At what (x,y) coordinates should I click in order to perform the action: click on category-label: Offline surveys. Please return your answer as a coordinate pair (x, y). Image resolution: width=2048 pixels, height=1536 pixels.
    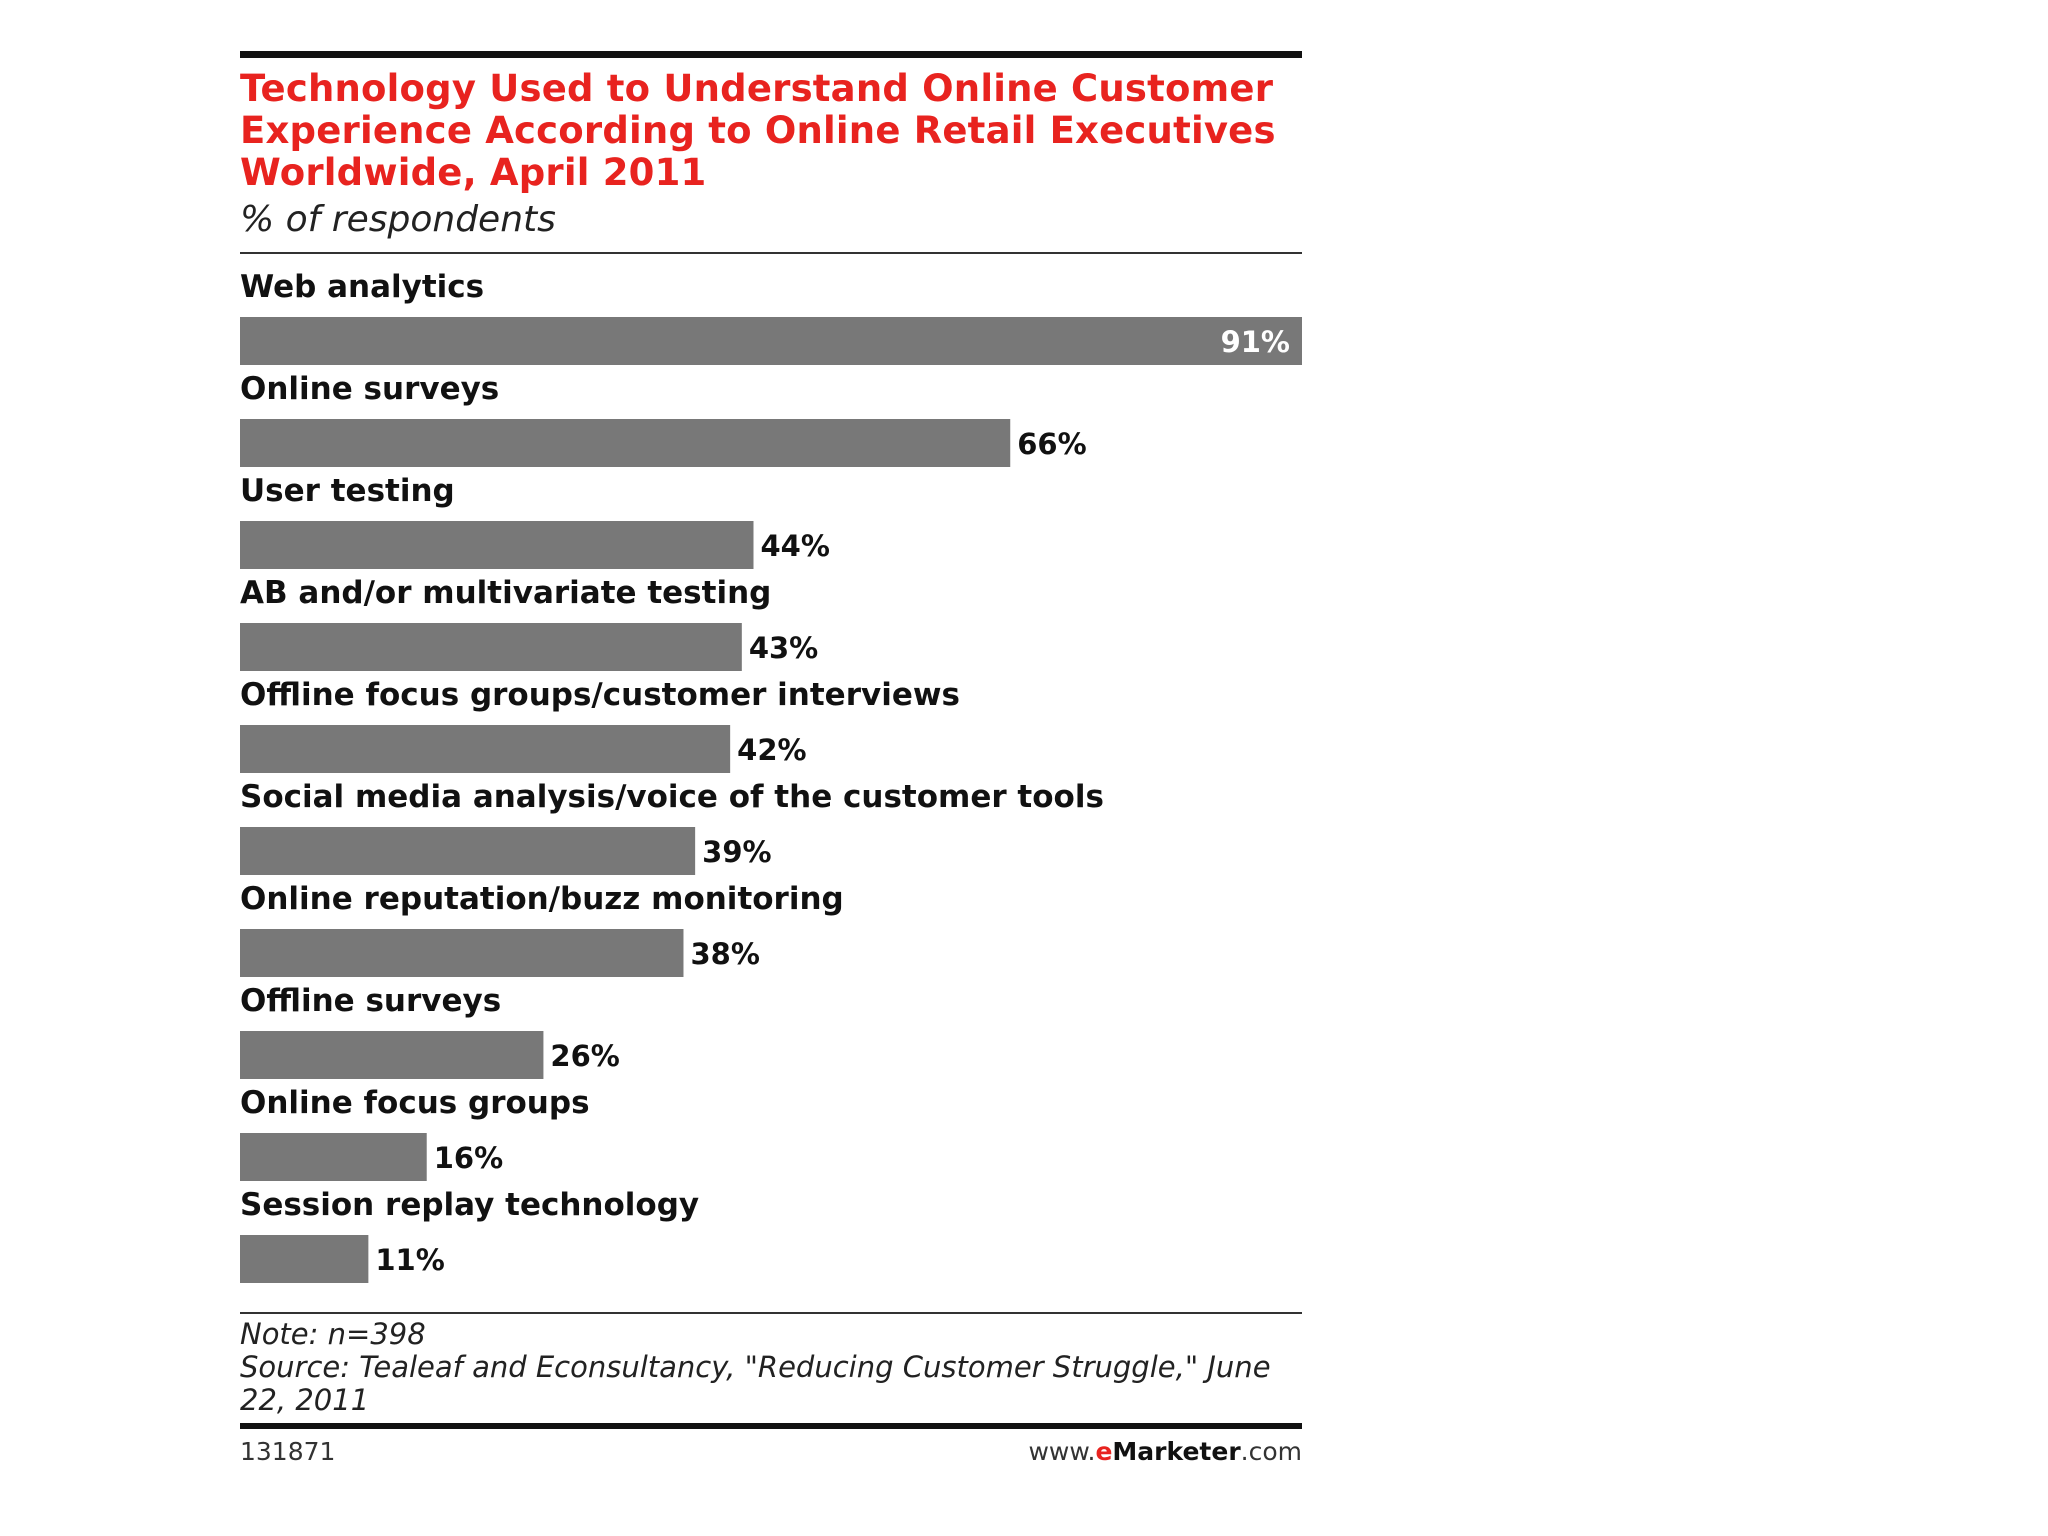
    Looking at the image, I should click on (370, 1001).